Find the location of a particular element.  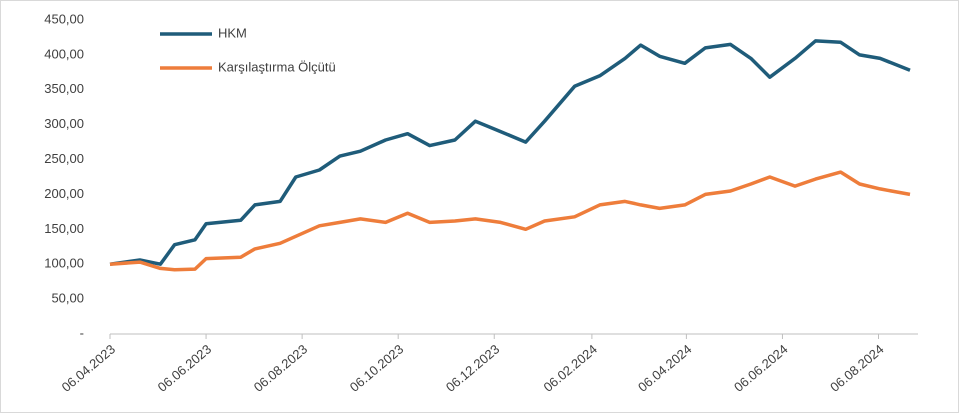

legend-label: HKM is located at coordinates (232, 32).